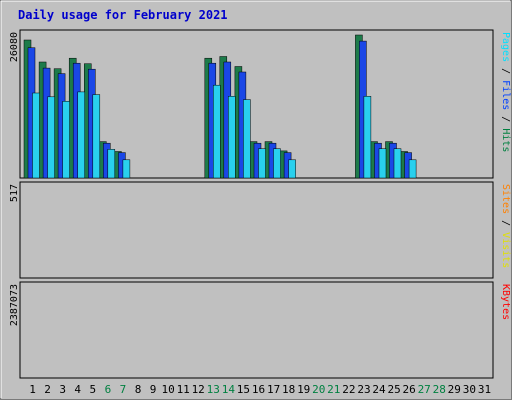 Image resolution: width=512 pixels, height=400 pixels. Describe the element at coordinates (303, 389) in the screenshot. I see `x-tick-label: 19` at that location.